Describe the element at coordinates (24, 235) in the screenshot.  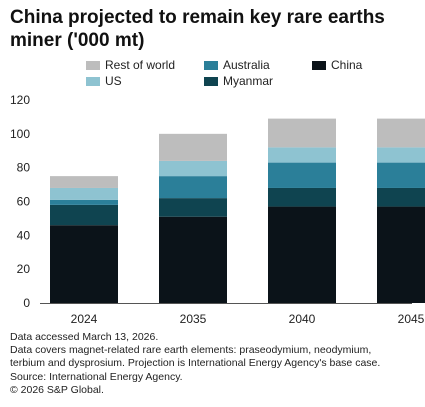
I see `y-tick-label: 40` at that location.